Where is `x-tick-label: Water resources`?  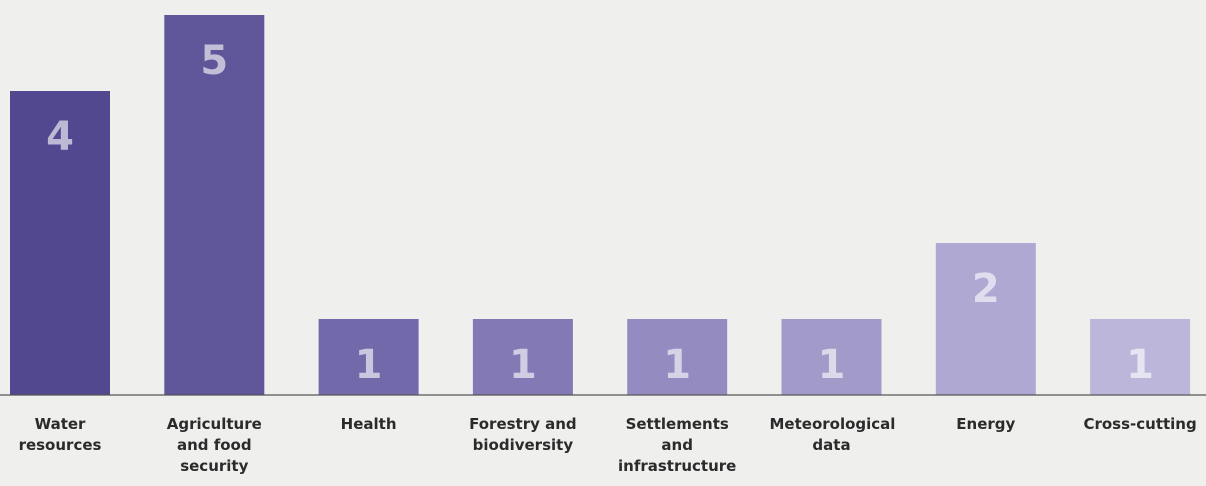 x-tick-label: Water resources is located at coordinates (60, 434).